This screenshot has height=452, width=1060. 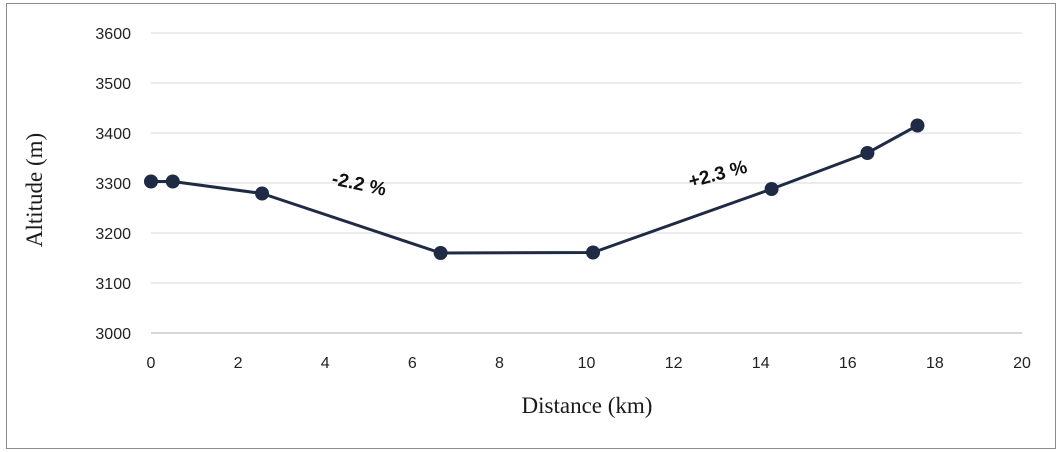 I want to click on x-tick-label: 8, so click(x=499, y=363).